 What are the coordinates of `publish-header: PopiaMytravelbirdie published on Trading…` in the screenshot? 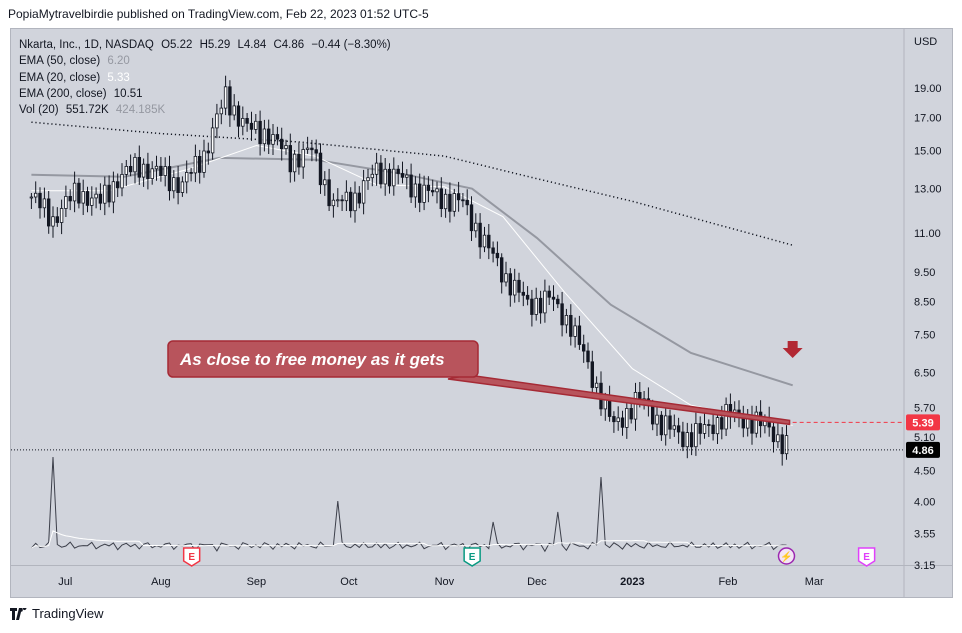 It's located at (218, 14).